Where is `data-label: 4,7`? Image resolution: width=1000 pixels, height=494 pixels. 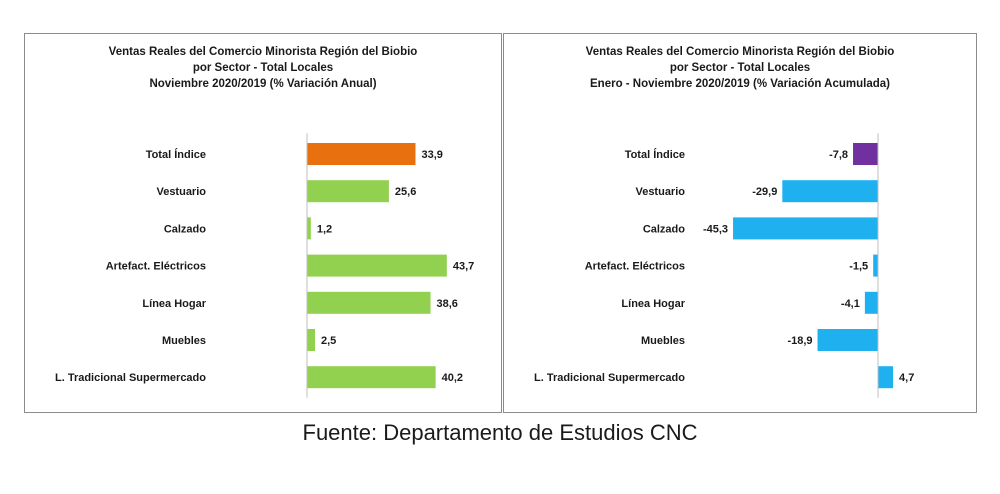
data-label: 4,7 is located at coordinates (906, 378).